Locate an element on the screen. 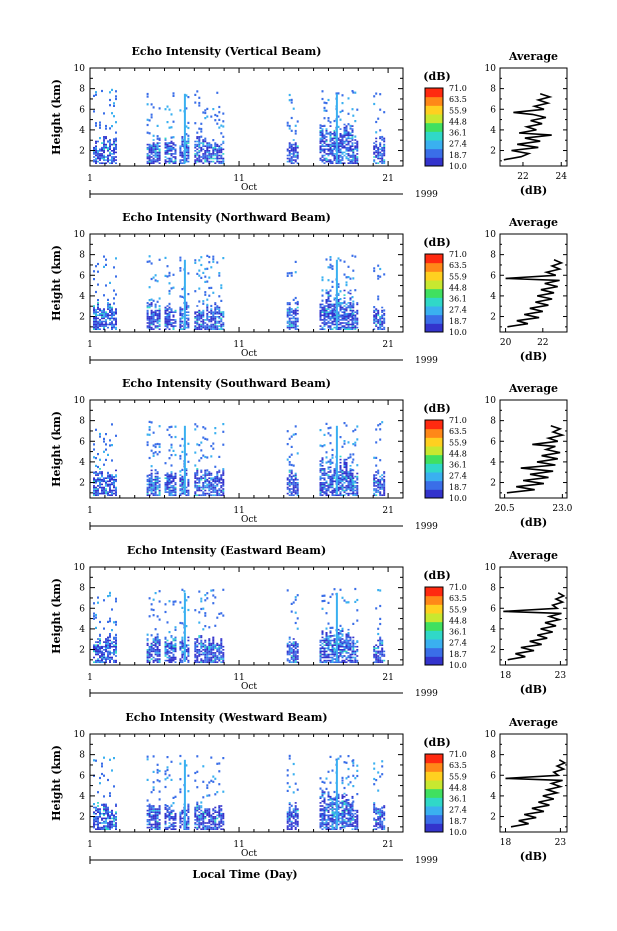  colorbar-unit: (dB) is located at coordinates (436, 408).